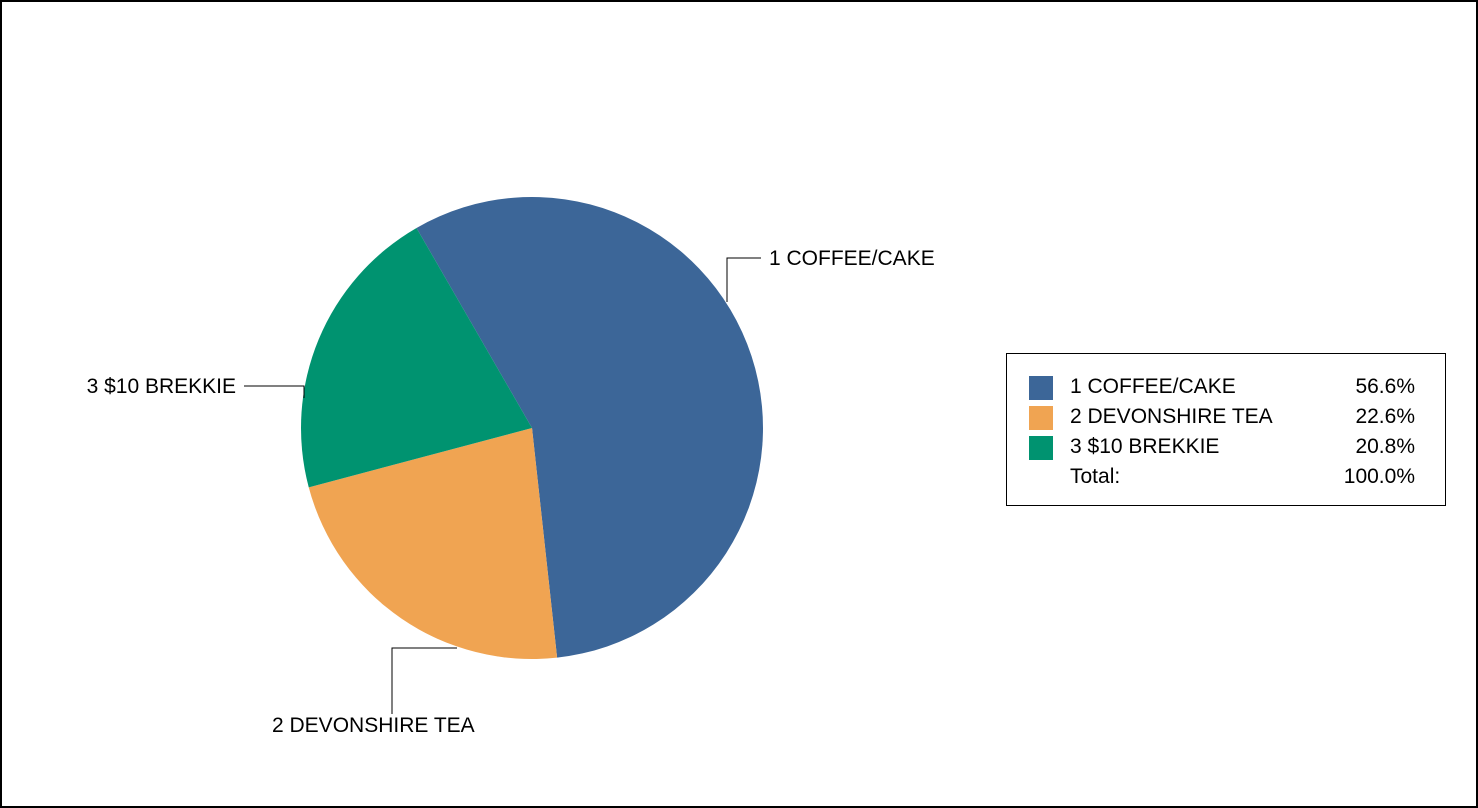 This screenshot has width=1478, height=808. What do you see at coordinates (1226, 448) in the screenshot?
I see `legend-row-brekkie: 3 $10 BREKKIE 20.8%` at bounding box center [1226, 448].